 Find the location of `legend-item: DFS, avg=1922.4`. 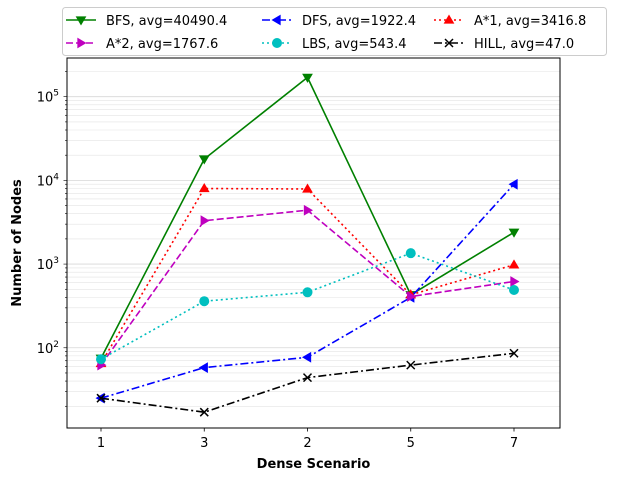

legend-item: DFS, avg=1922.4 is located at coordinates (339, 21).